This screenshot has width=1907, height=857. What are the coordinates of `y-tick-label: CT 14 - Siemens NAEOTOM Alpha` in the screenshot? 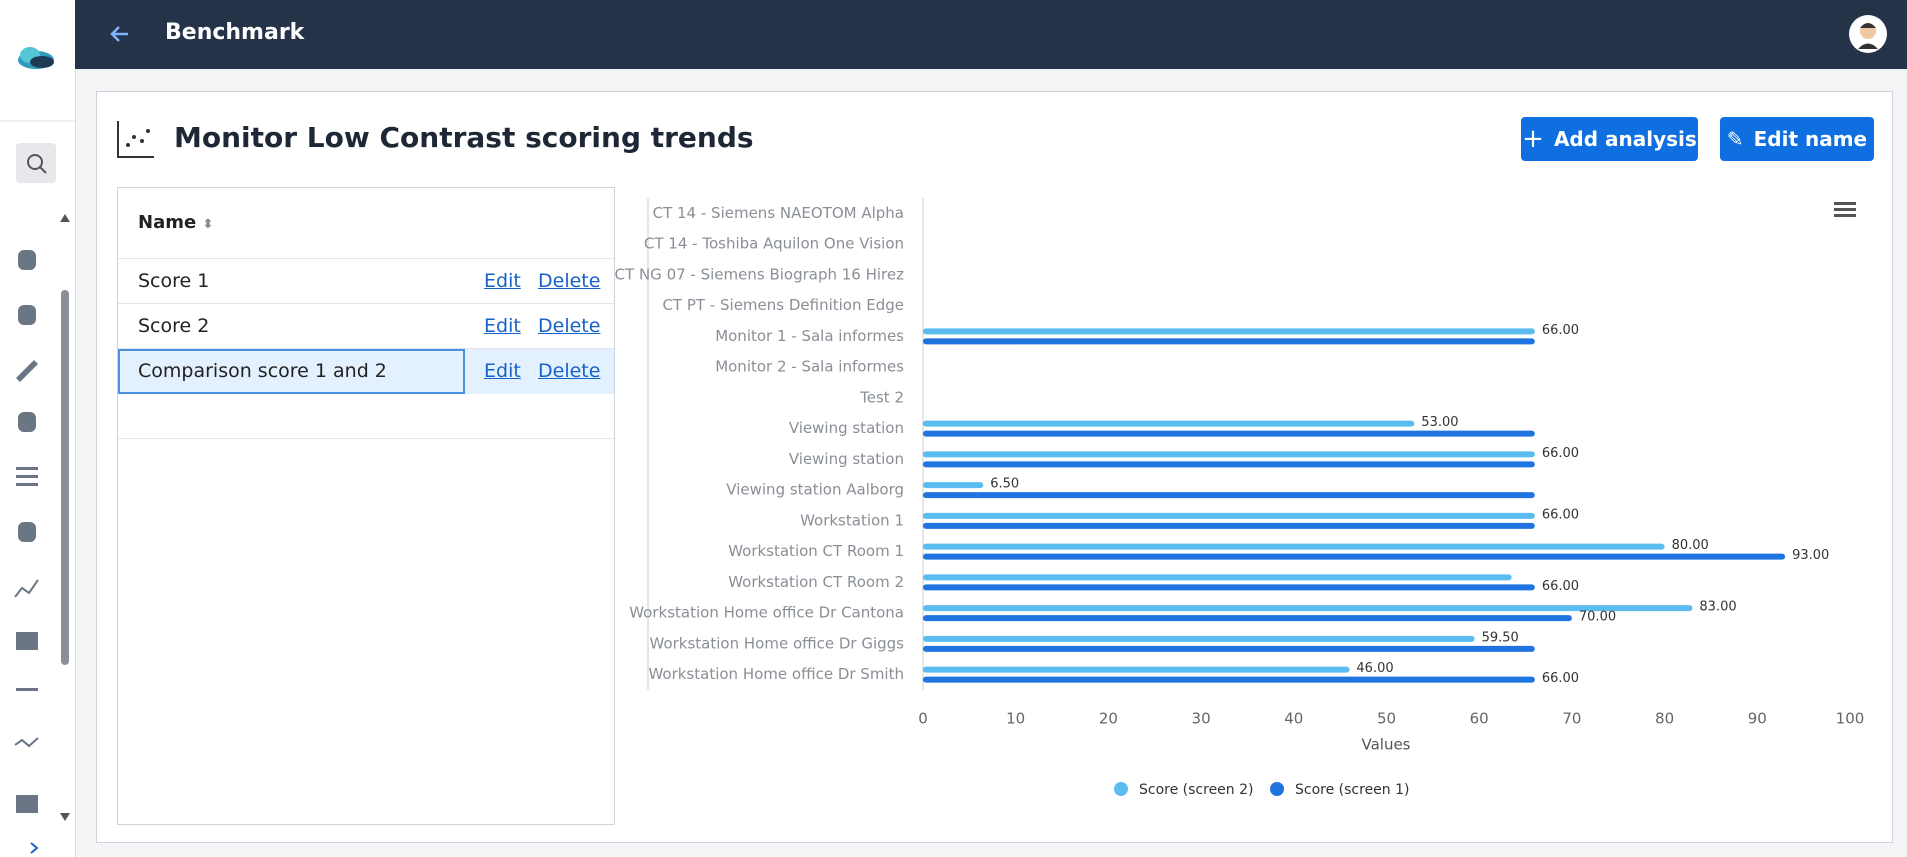 It's located at (778, 213).